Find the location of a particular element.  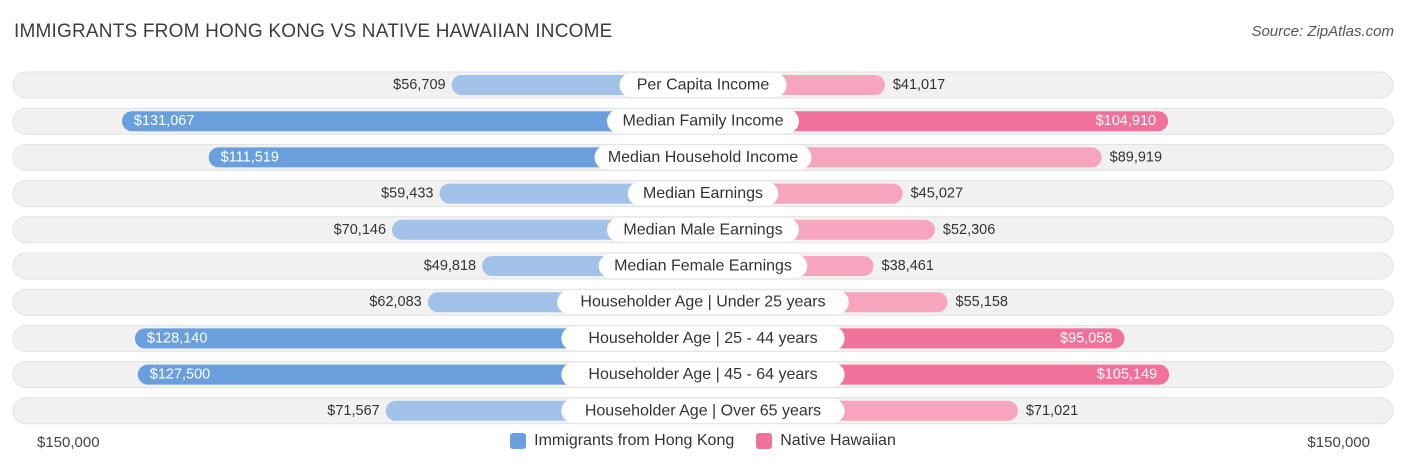

legend-label-hong-kong: Immigrants from Hong Kong is located at coordinates (634, 440).